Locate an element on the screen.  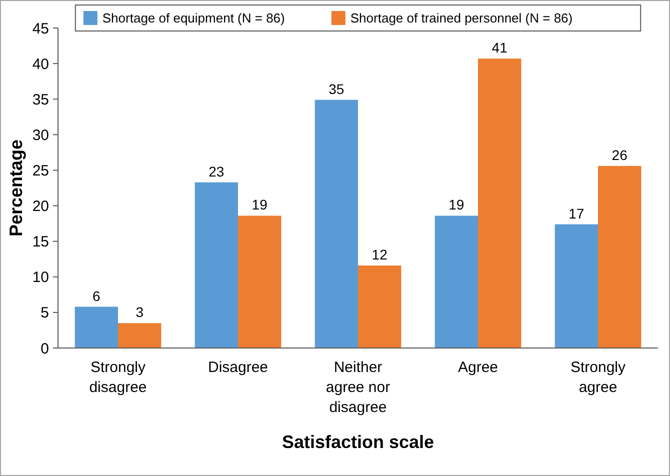
x-tick-label: Strongly disagree is located at coordinates (118, 377).